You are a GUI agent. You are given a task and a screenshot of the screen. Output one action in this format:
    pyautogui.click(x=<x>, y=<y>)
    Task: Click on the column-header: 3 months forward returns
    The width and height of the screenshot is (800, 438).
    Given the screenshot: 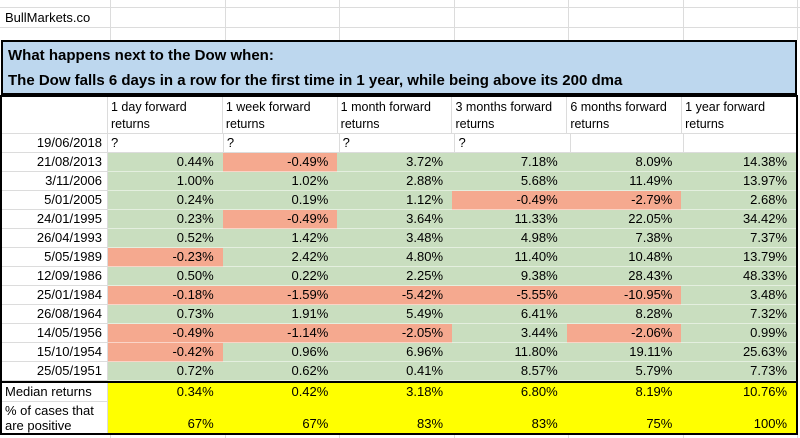 What is the action you would take?
    pyautogui.click(x=510, y=115)
    